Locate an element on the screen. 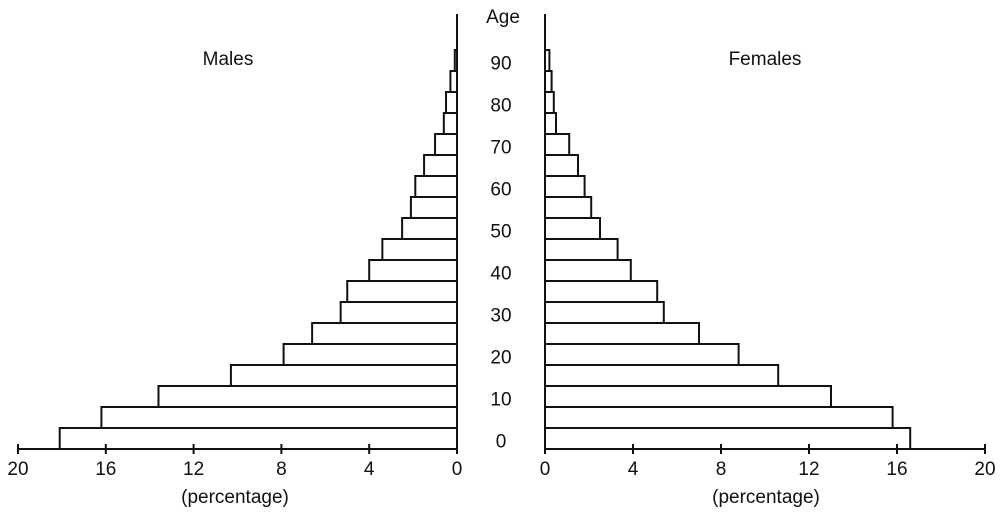 This screenshot has height=526, width=1005. age-tick-label: 50 is located at coordinates (500, 232).